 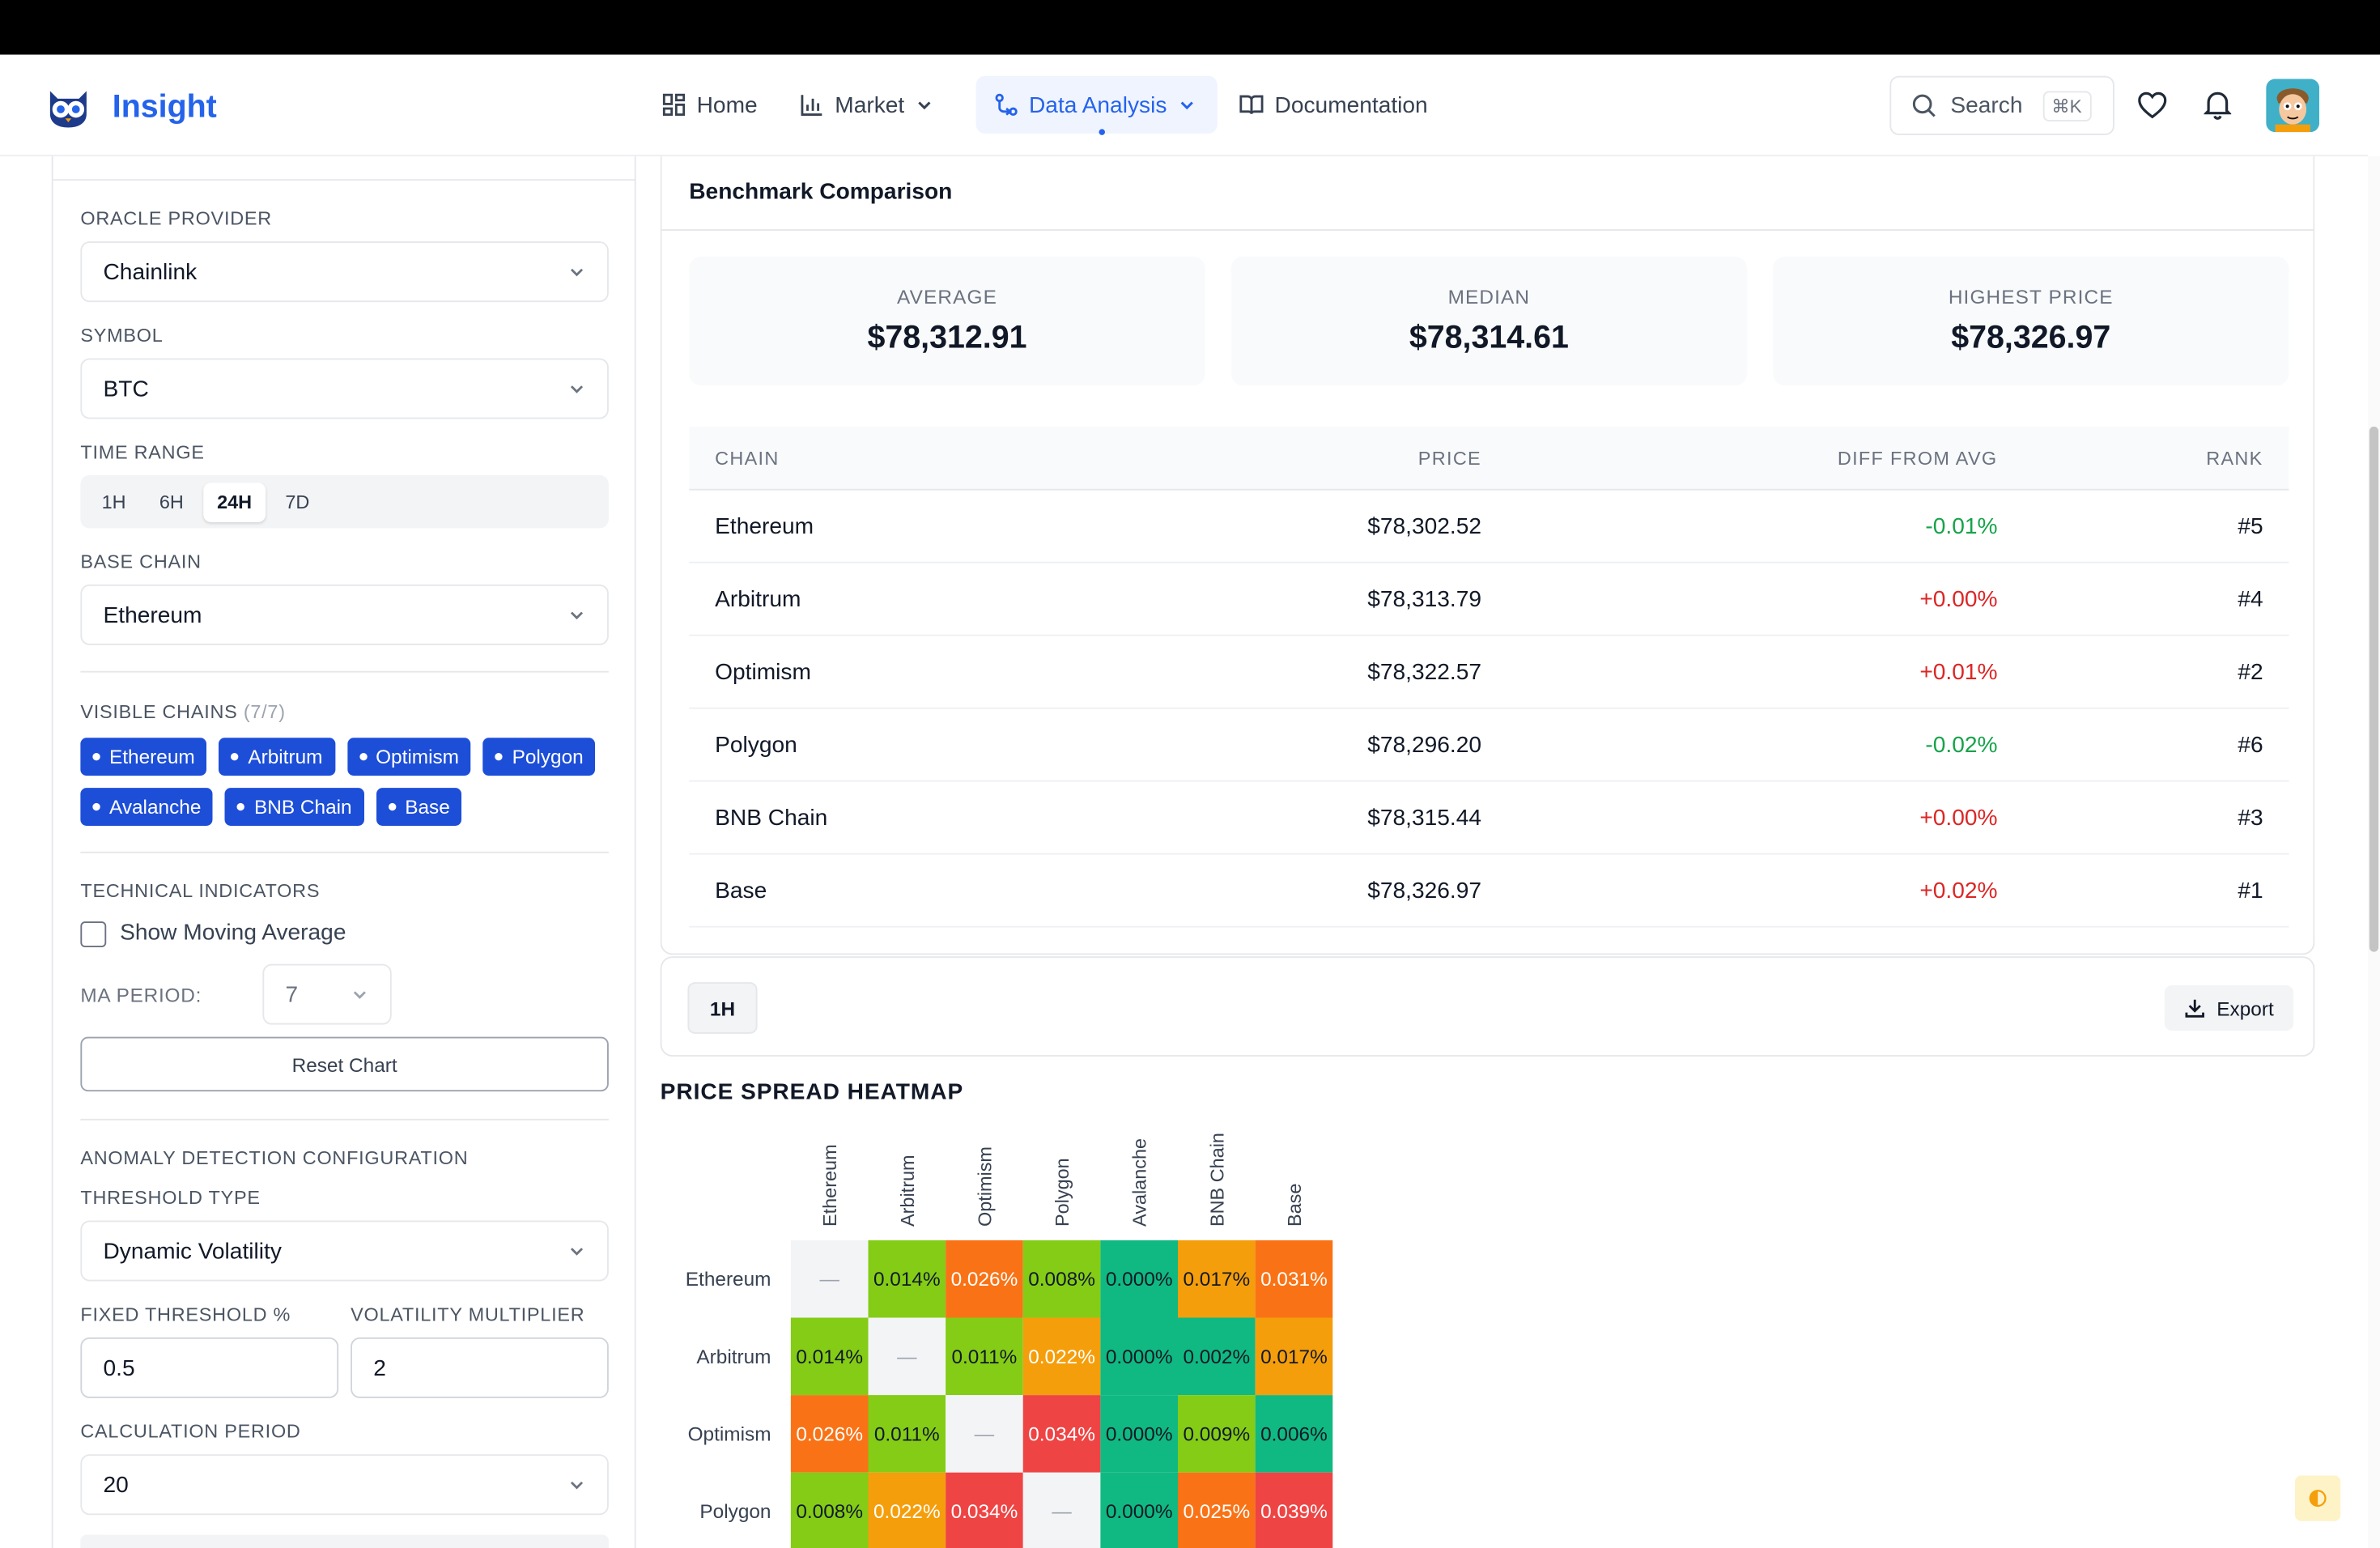 What do you see at coordinates (480, 1367) in the screenshot?
I see `volatility-multiplier-input: 2` at bounding box center [480, 1367].